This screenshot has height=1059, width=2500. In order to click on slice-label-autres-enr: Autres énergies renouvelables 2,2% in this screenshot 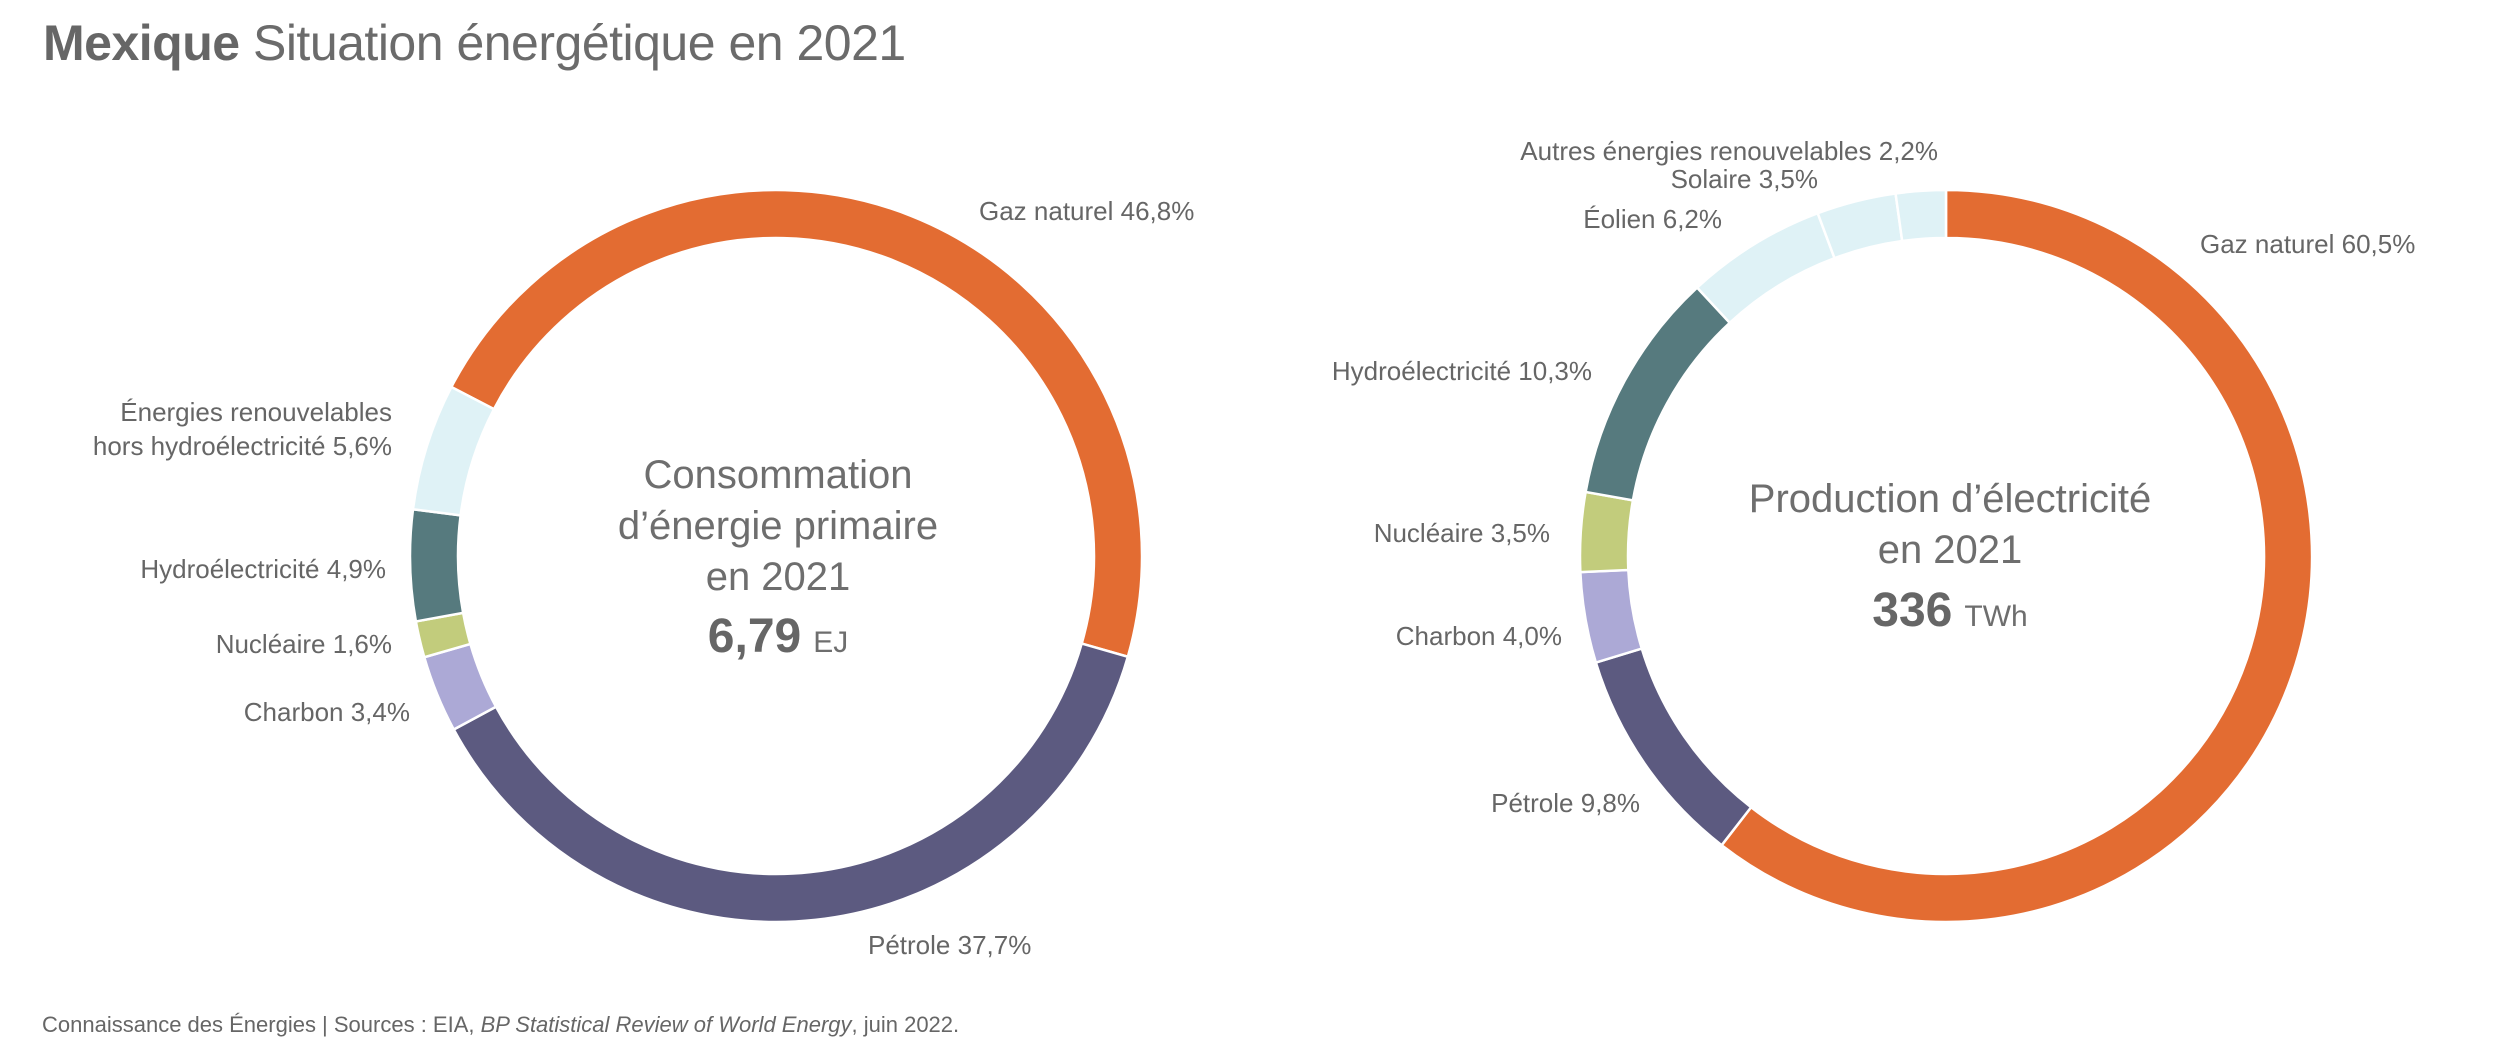, I will do `click(1729, 151)`.